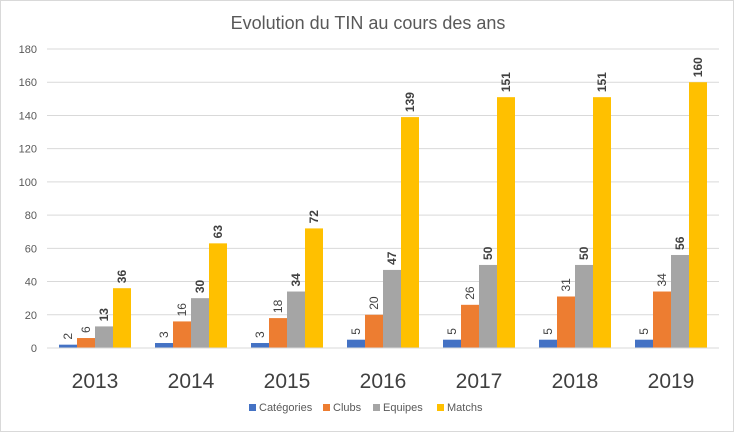 This screenshot has width=734, height=432. What do you see at coordinates (392, 258) in the screenshot?
I see `data-label: 47` at bounding box center [392, 258].